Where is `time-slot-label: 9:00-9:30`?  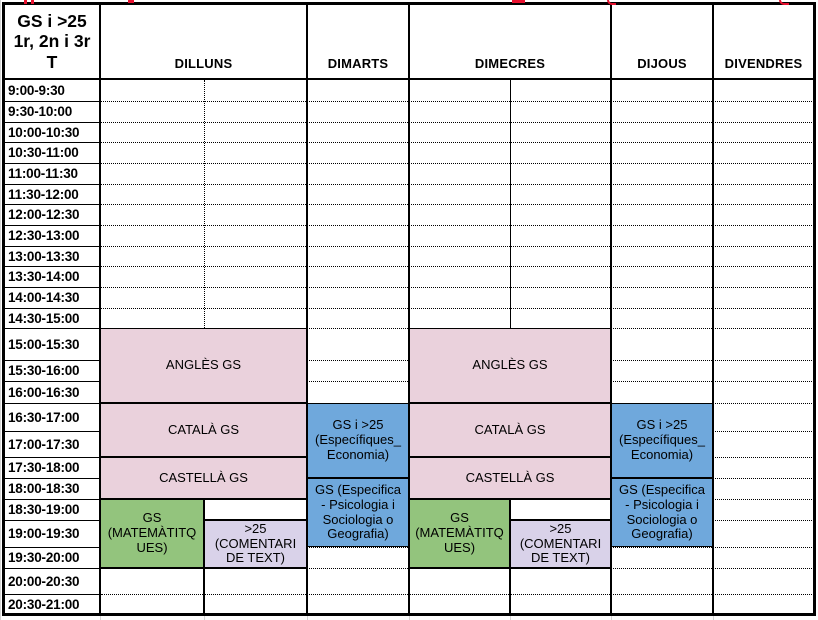
time-slot-label: 9:00-9:30 is located at coordinates (36, 90).